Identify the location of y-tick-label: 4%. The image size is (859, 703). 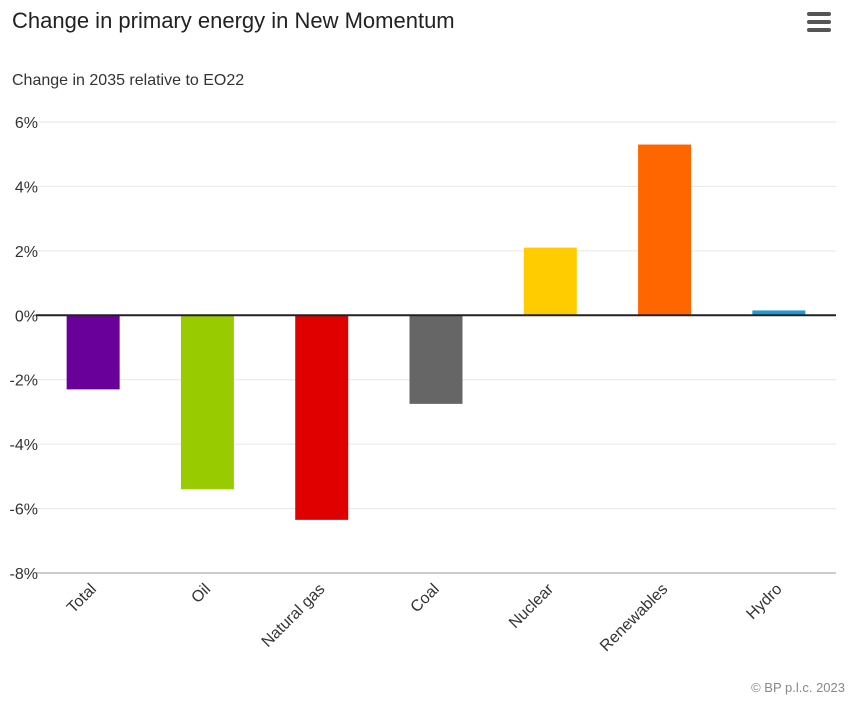
(26, 187).